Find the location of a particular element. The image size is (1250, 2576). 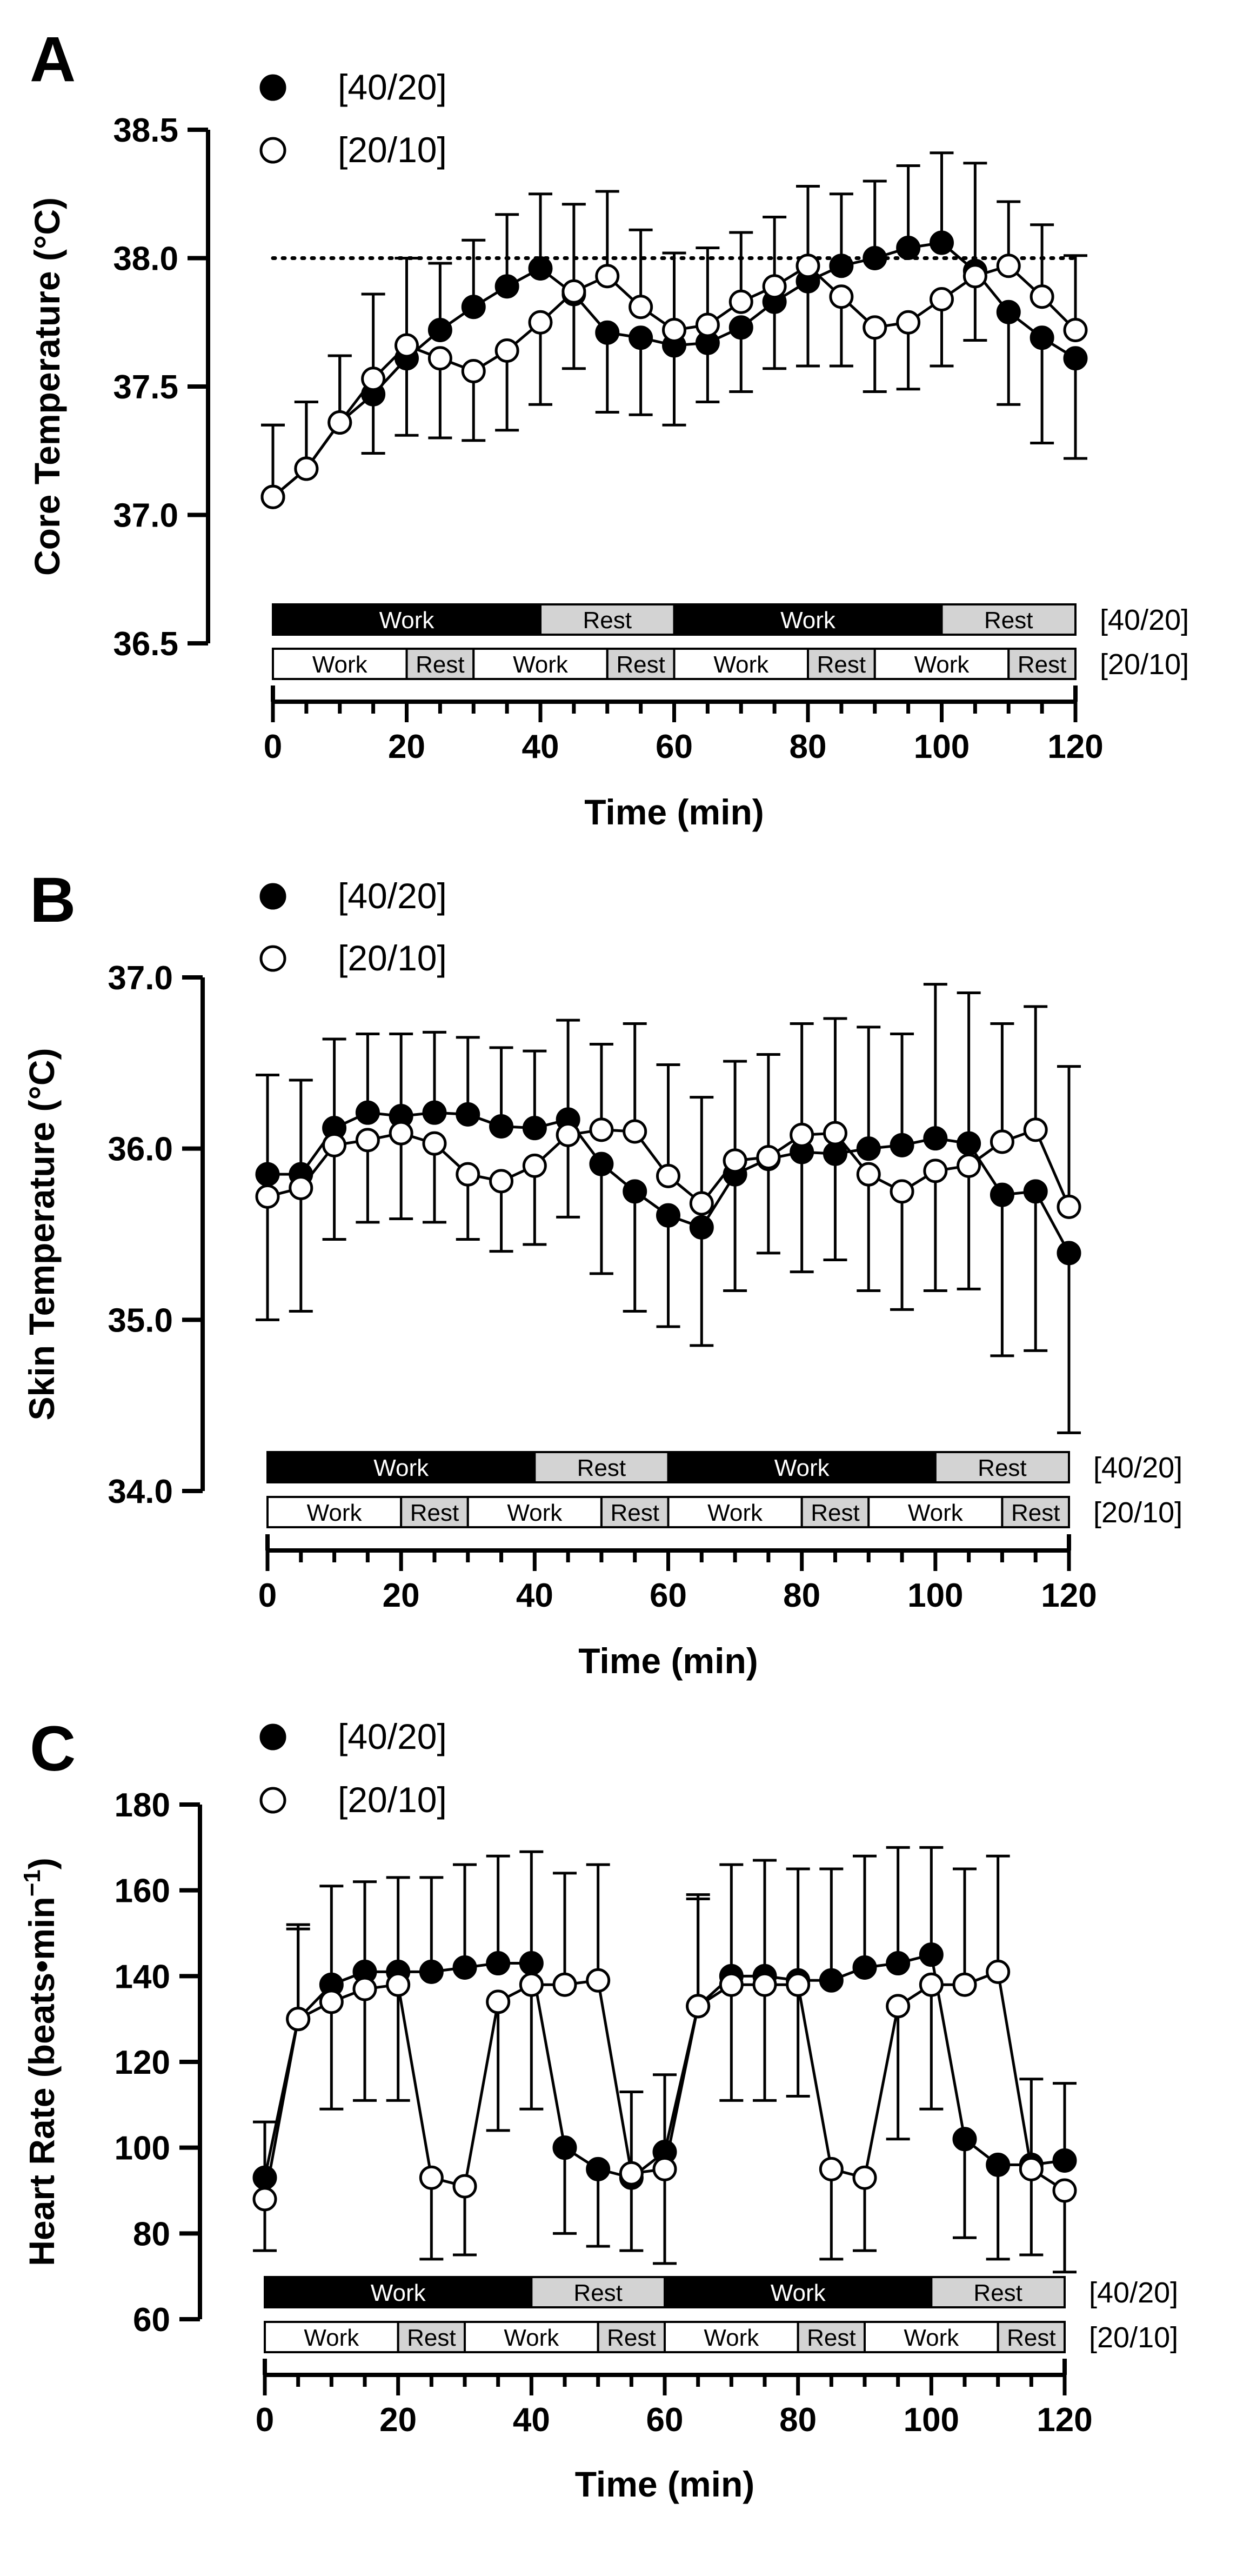

x-tick-label: 100 is located at coordinates (931, 2420).